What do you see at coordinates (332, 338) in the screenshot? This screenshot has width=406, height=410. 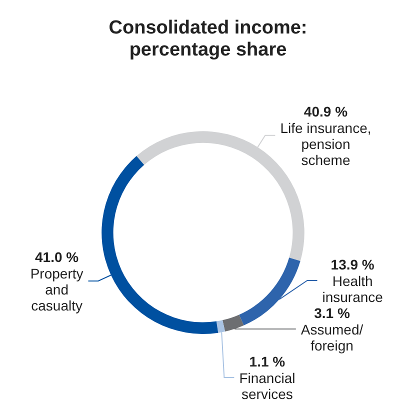 I see `slice-label: Assumed/ foreign` at bounding box center [332, 338].